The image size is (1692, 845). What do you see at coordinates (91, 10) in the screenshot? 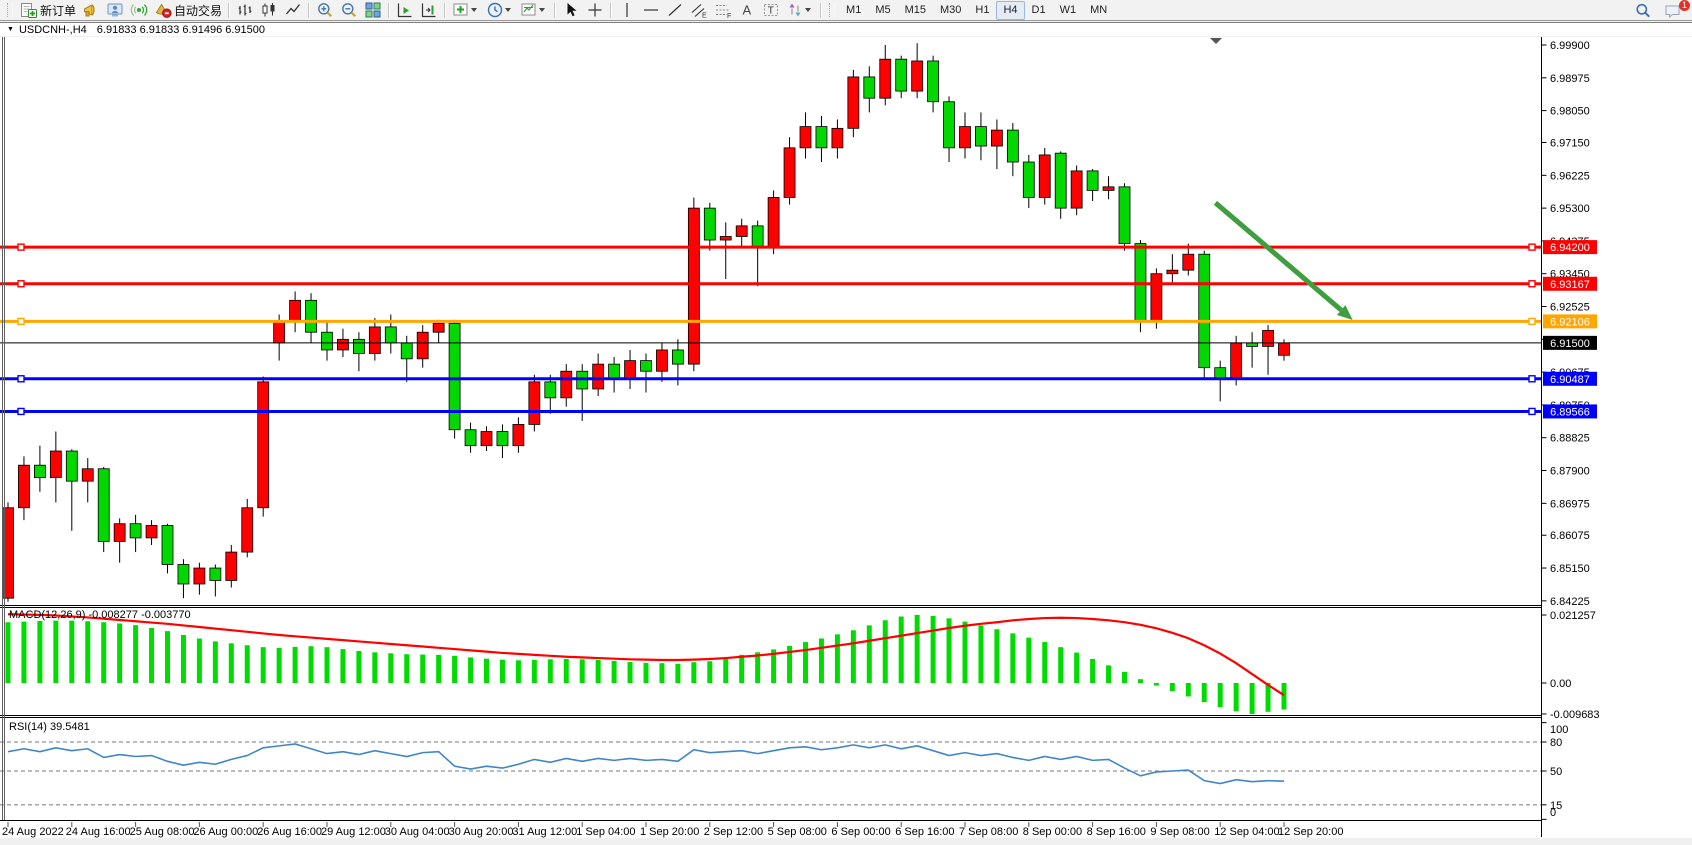
I see `announcement-button` at bounding box center [91, 10].